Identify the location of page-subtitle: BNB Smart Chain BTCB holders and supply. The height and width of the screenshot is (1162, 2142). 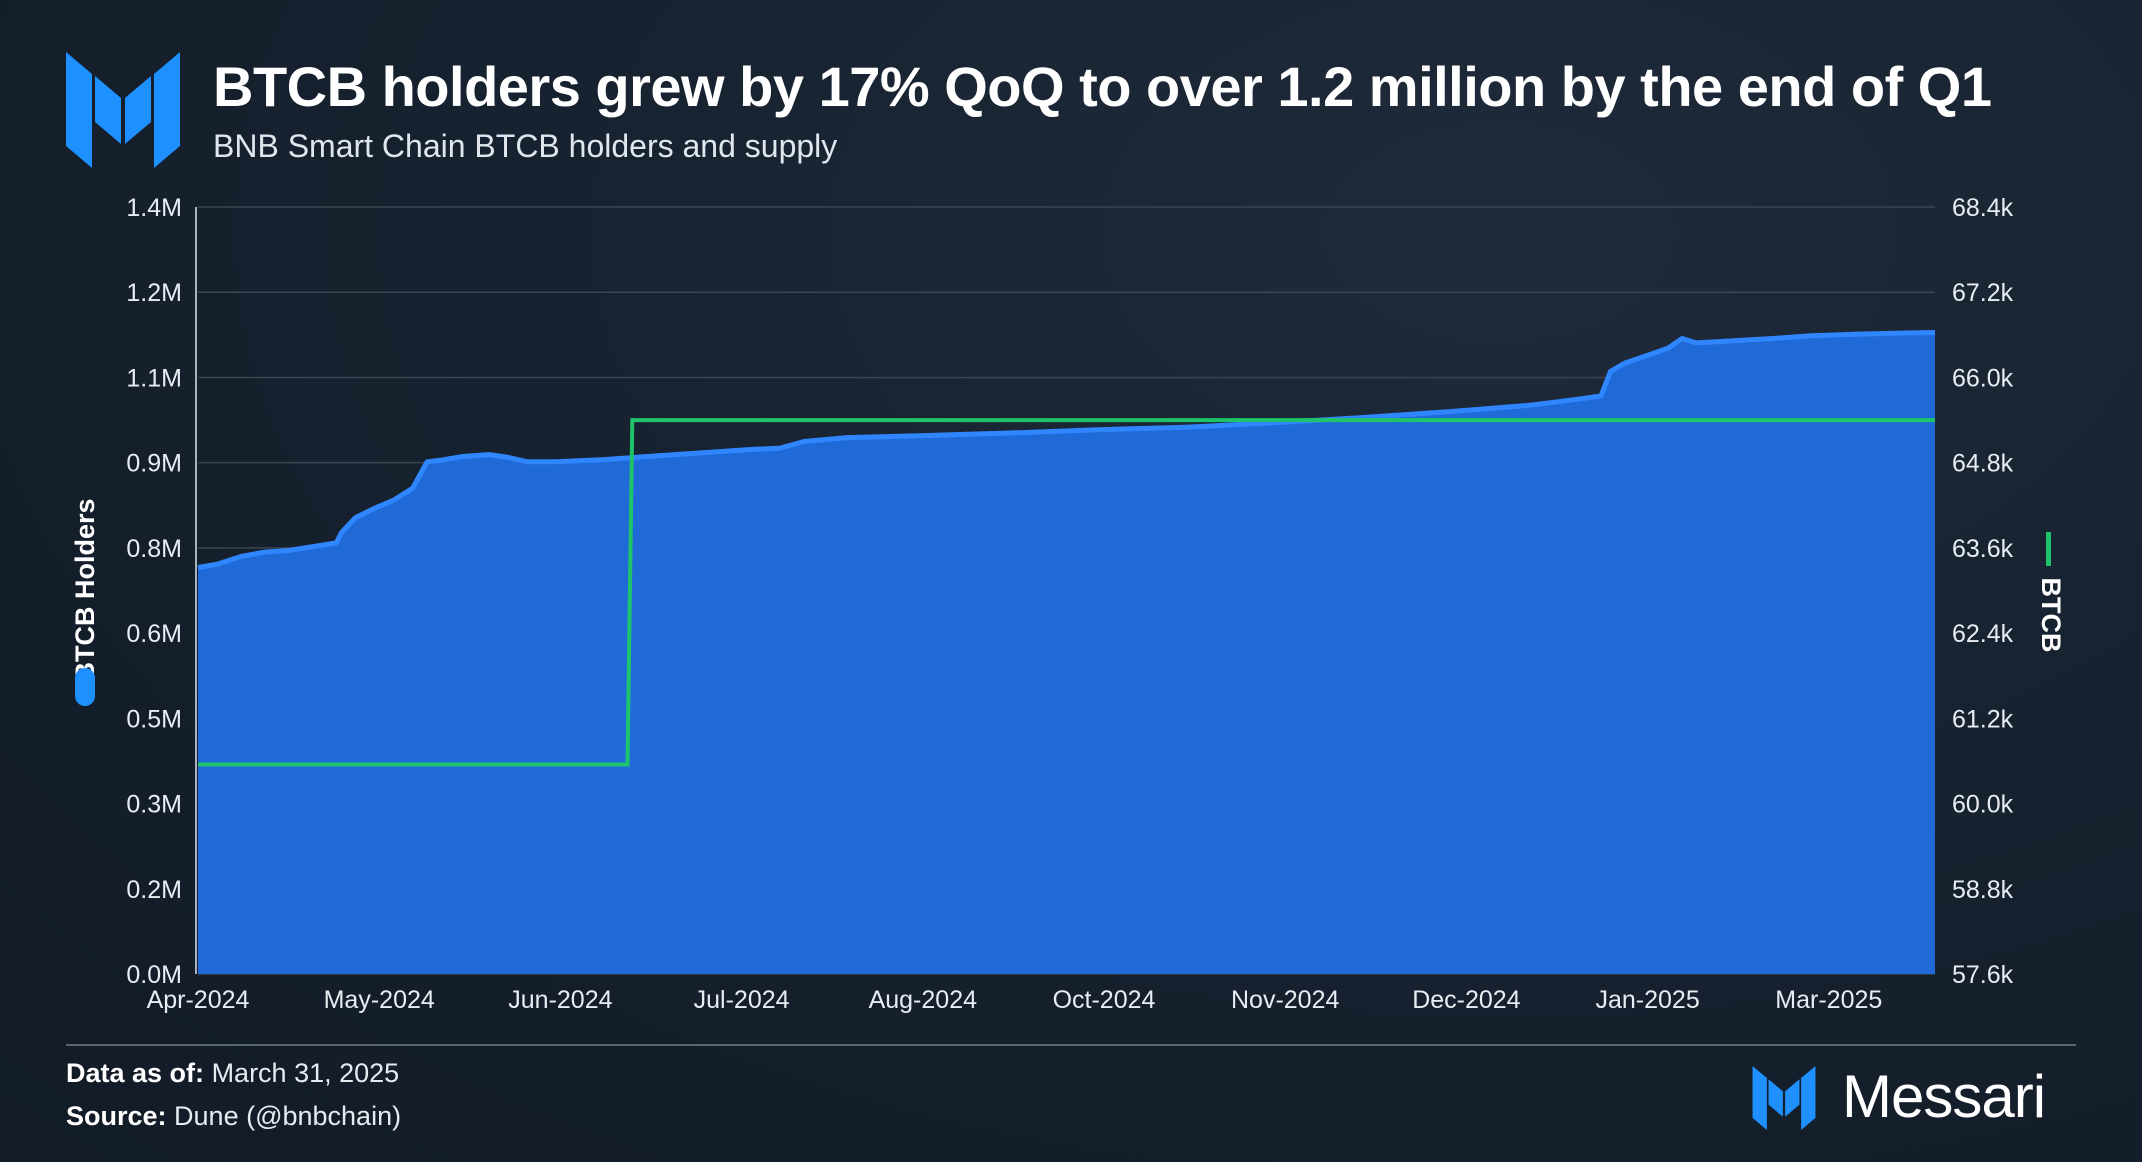
(525, 146).